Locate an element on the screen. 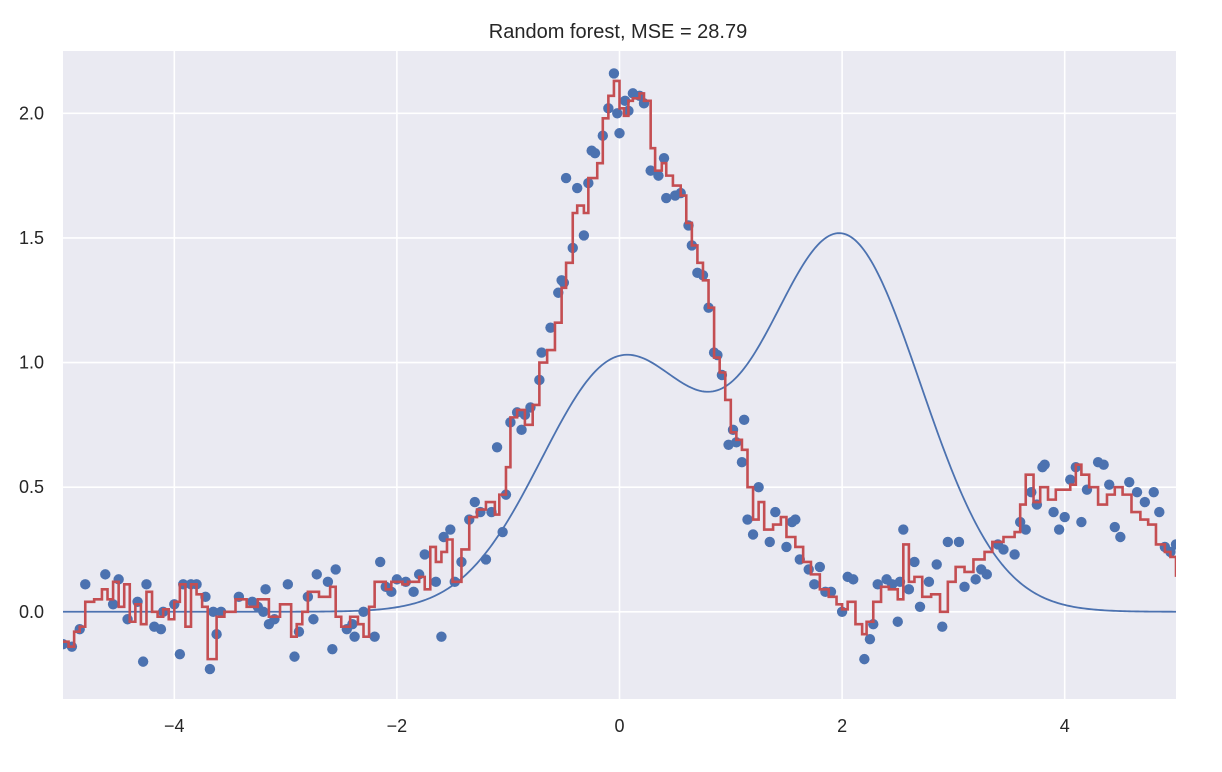  x-axis-ticks: −4 −2 0 2 4 is located at coordinates (617, 726).